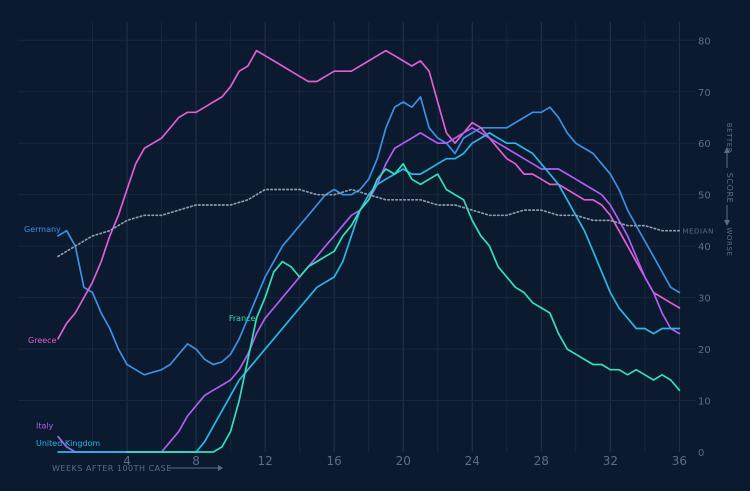 The width and height of the screenshot is (750, 491). I want to click on y-tick-label-20: 20, so click(704, 350).